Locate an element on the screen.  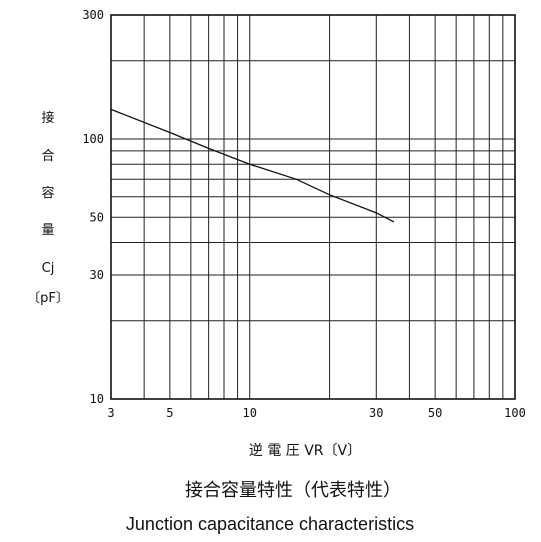
y-axis-label-line: 量 is located at coordinates (47, 230).